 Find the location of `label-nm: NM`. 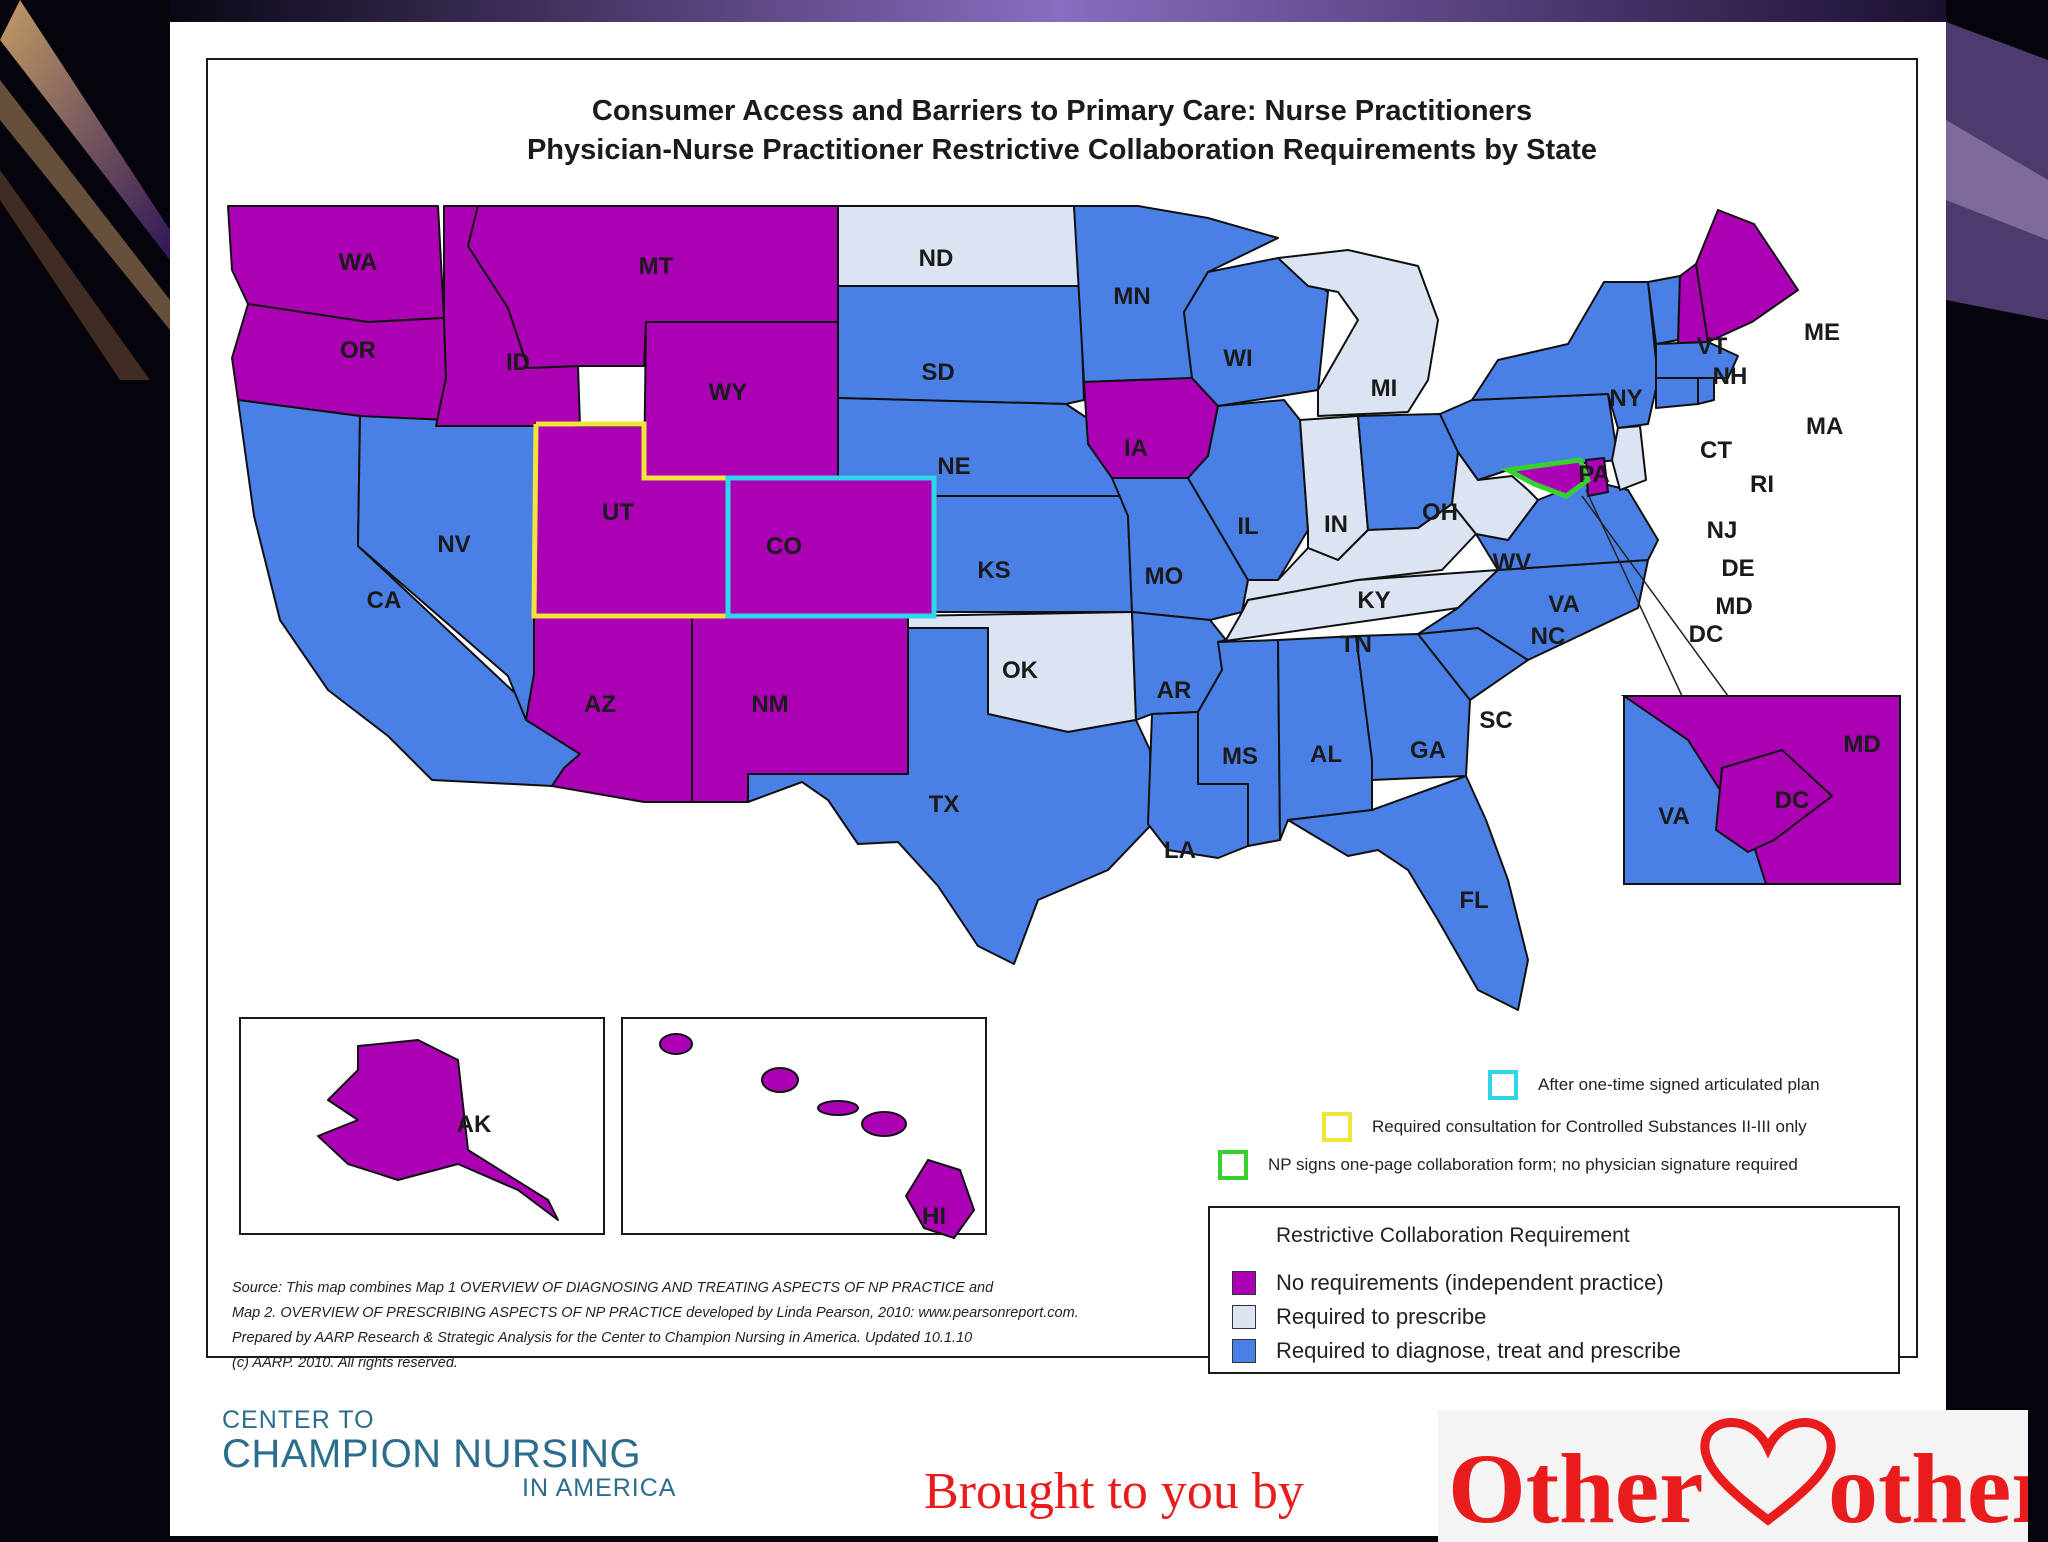

label-nm: NM is located at coordinates (769, 704).